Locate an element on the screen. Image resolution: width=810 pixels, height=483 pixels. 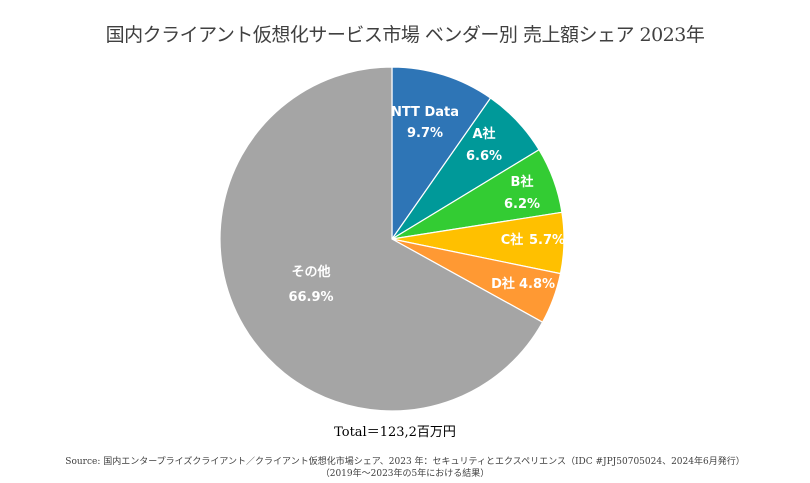
slice-label-ntt-data-name: NTT Data is located at coordinates (425, 112).